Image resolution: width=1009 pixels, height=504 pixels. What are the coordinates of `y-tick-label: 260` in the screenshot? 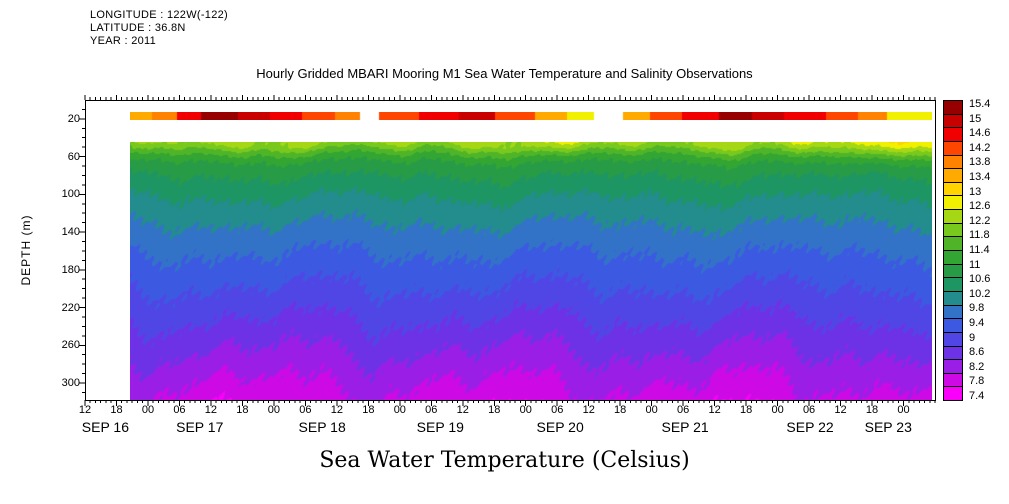 It's located at (70, 345).